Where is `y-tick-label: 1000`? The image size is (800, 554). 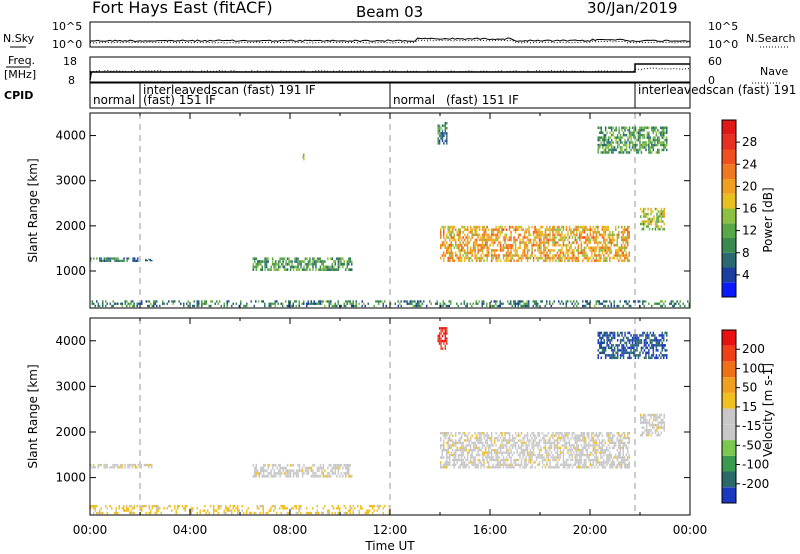 y-tick-label: 1000 is located at coordinates (70, 478).